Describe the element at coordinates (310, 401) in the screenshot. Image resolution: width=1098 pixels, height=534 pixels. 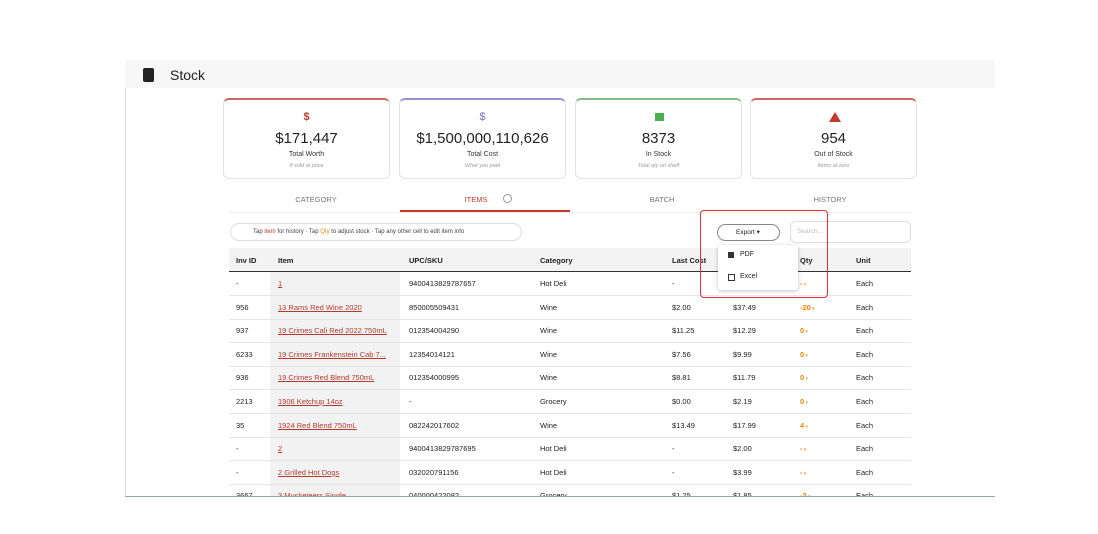
I see `item-link: 1906 Ketchup 14oz` at that location.